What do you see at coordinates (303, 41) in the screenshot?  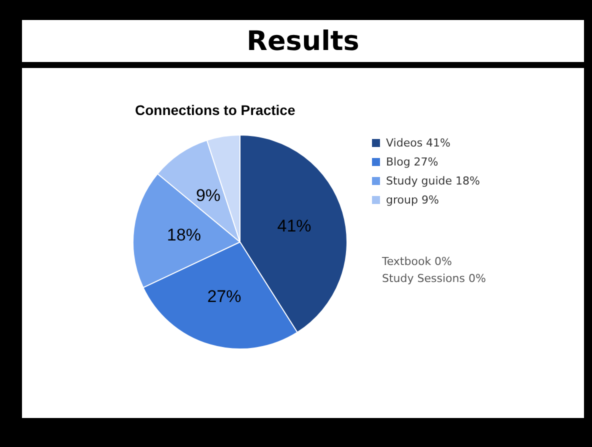 I see `chart-title: Results` at bounding box center [303, 41].